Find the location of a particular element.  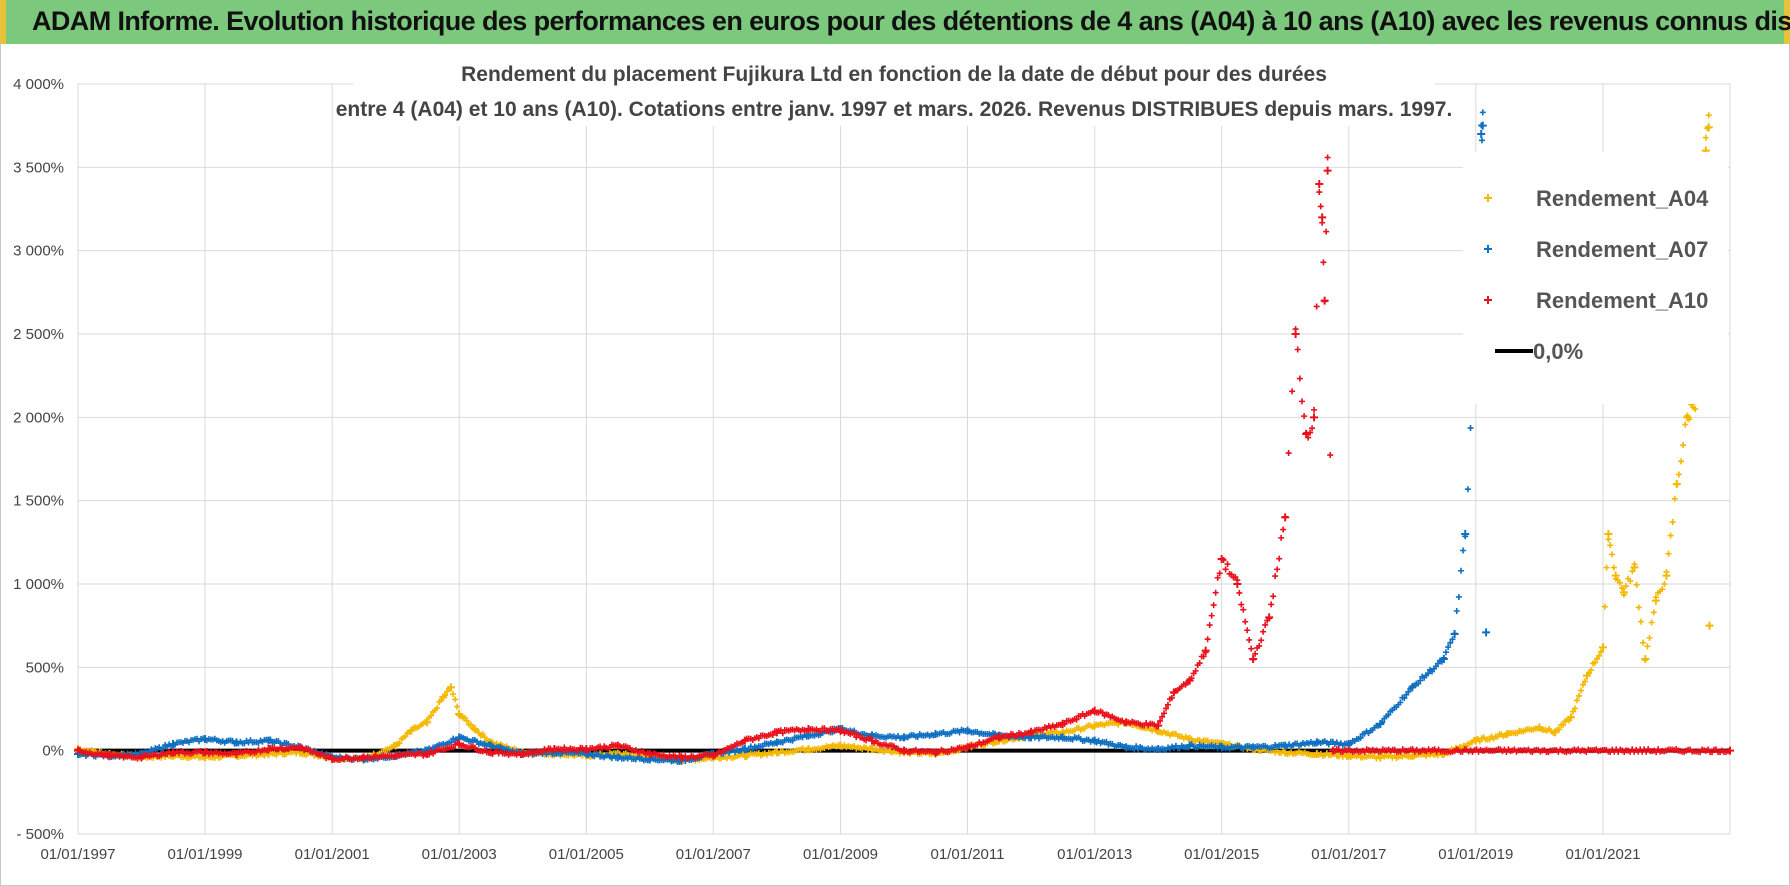

x-tick-label: 01/01/2007 is located at coordinates (713, 854).